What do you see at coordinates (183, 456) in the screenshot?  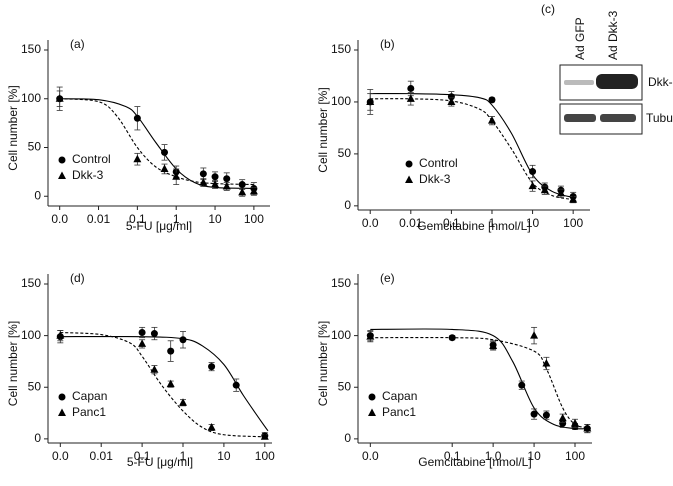 I see `x-tick-label: 1` at bounding box center [183, 456].